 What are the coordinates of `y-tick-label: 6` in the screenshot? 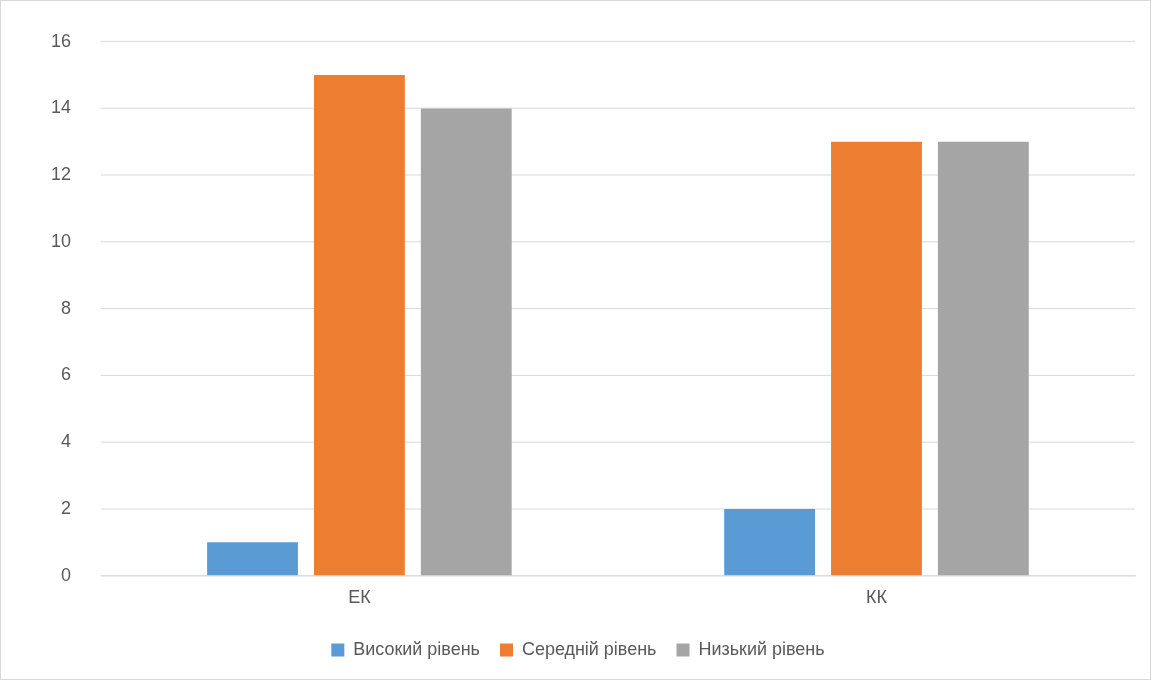 It's located at (65, 374).